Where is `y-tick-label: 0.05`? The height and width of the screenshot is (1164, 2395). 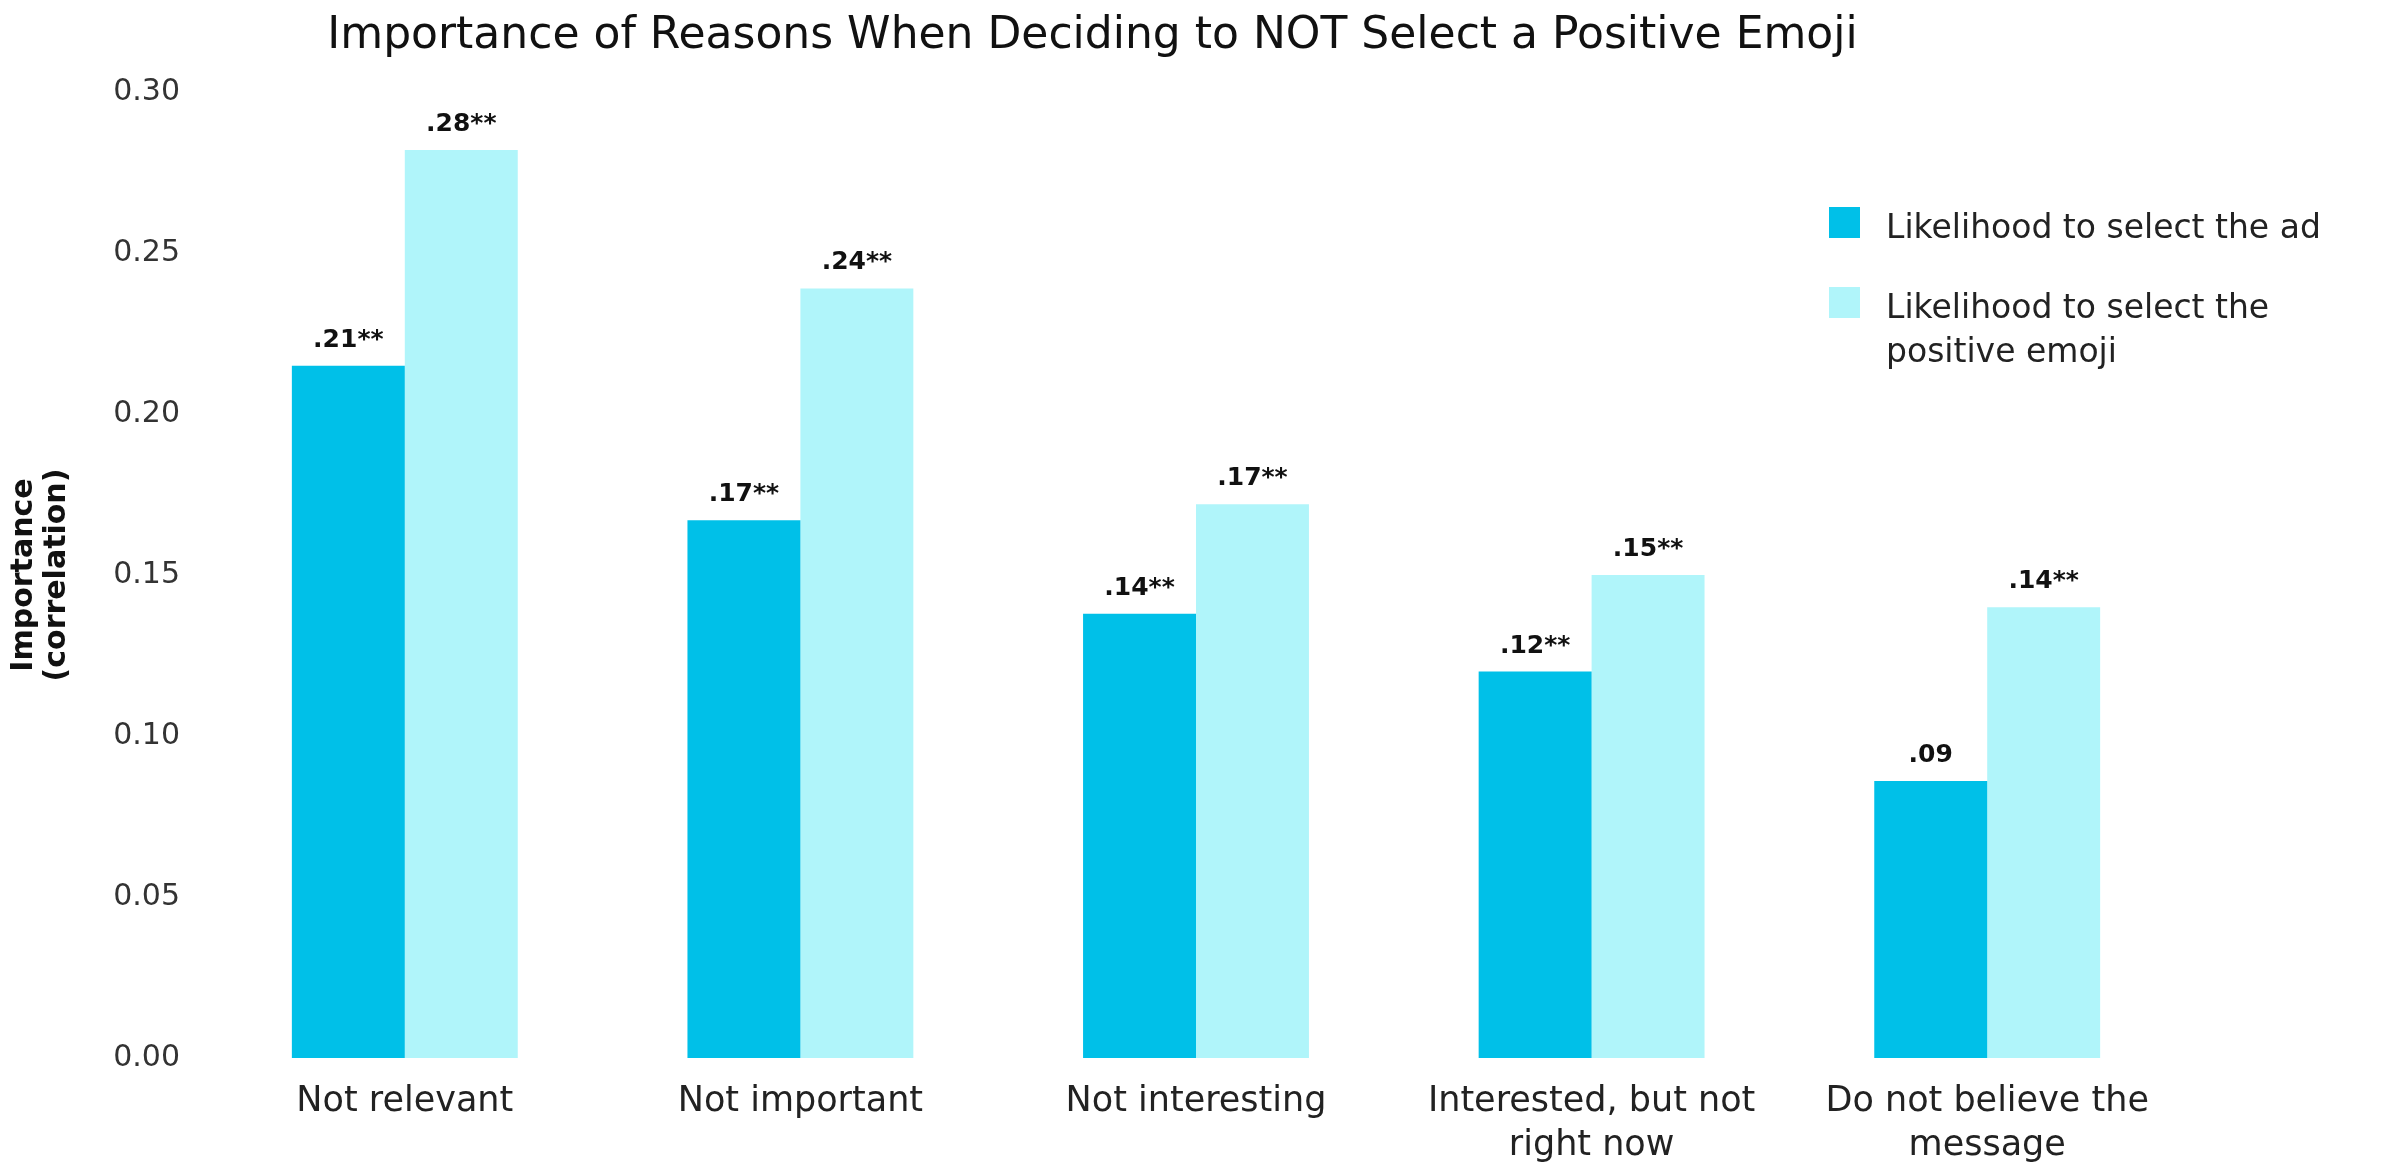 y-tick-label: 0.05 is located at coordinates (146, 894).